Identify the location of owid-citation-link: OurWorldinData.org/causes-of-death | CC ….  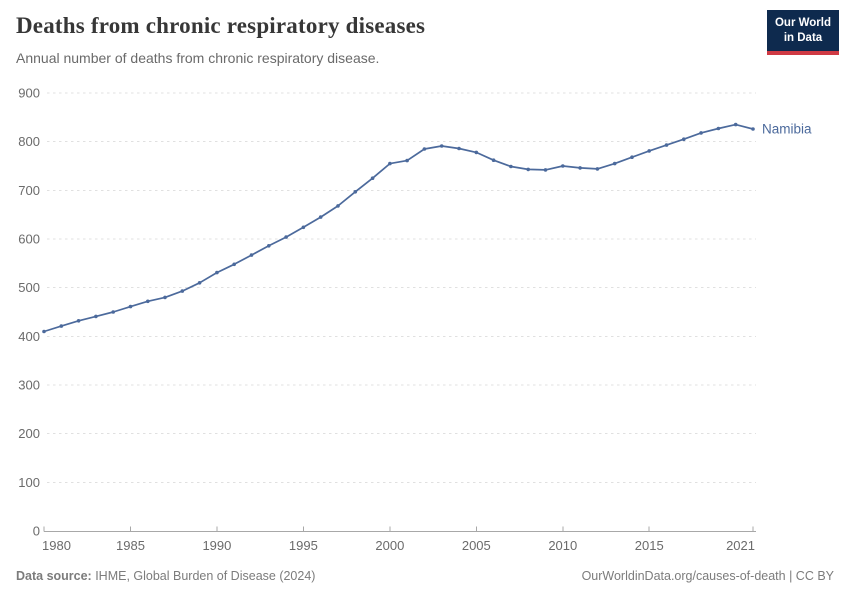
(707, 576).